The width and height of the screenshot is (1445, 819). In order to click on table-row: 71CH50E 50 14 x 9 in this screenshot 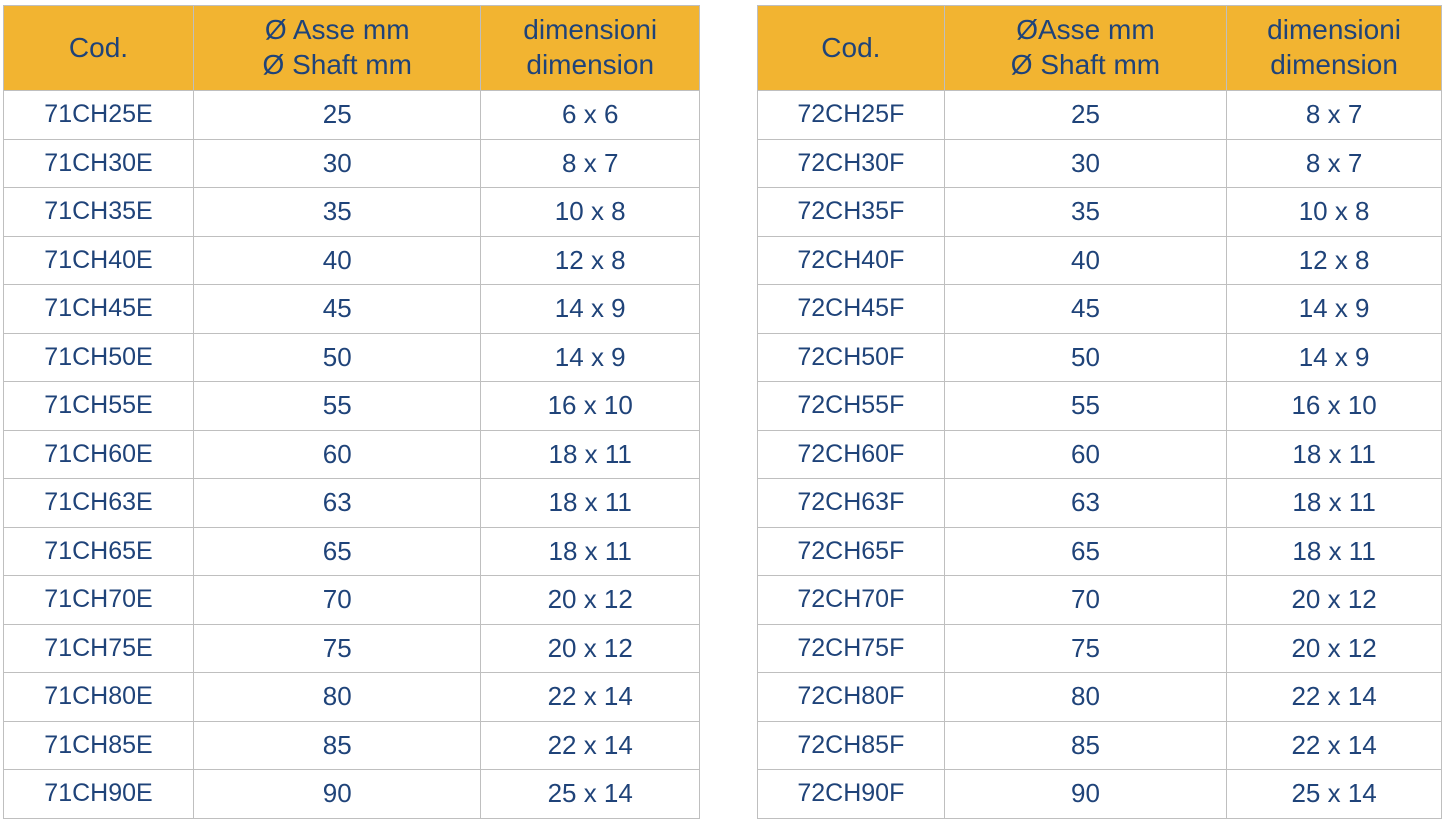, I will do `click(351, 357)`.